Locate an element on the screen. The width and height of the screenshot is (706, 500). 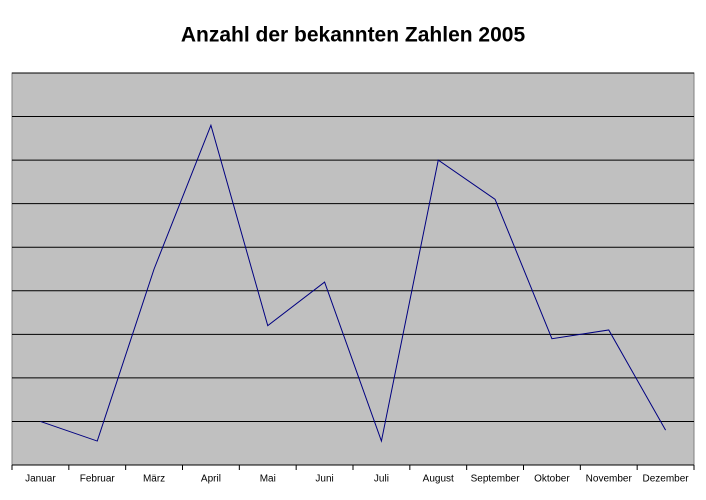
x-tick-label: November is located at coordinates (609, 479).